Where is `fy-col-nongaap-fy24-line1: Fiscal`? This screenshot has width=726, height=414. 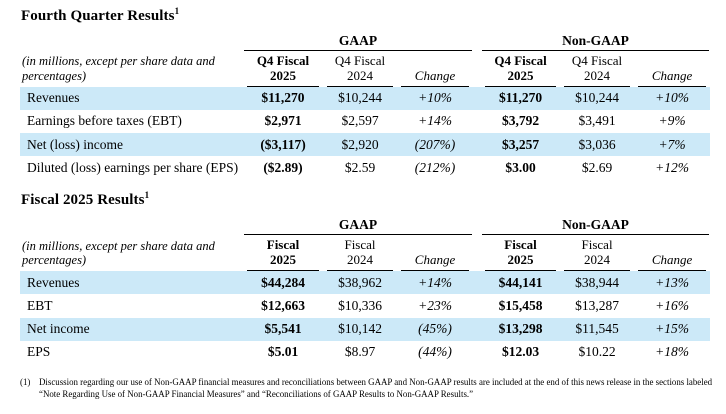 fy-col-nongaap-fy24-line1: Fiscal is located at coordinates (597, 245).